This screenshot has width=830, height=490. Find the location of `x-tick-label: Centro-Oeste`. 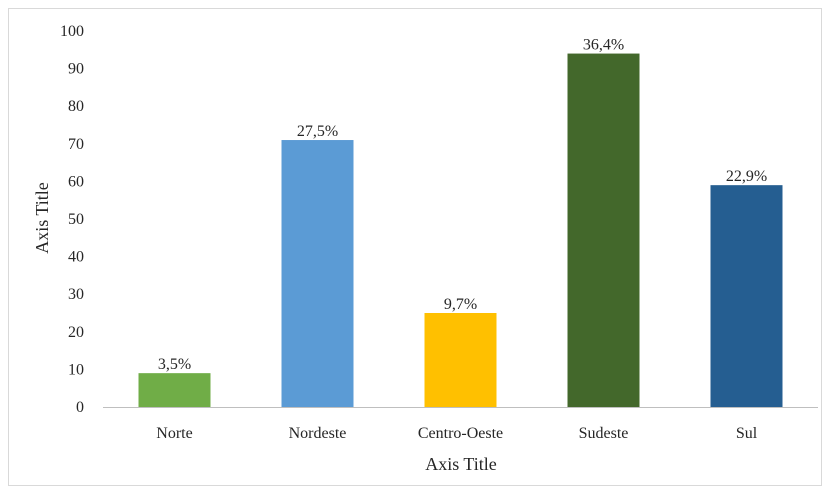

x-tick-label: Centro-Oeste is located at coordinates (460, 433).